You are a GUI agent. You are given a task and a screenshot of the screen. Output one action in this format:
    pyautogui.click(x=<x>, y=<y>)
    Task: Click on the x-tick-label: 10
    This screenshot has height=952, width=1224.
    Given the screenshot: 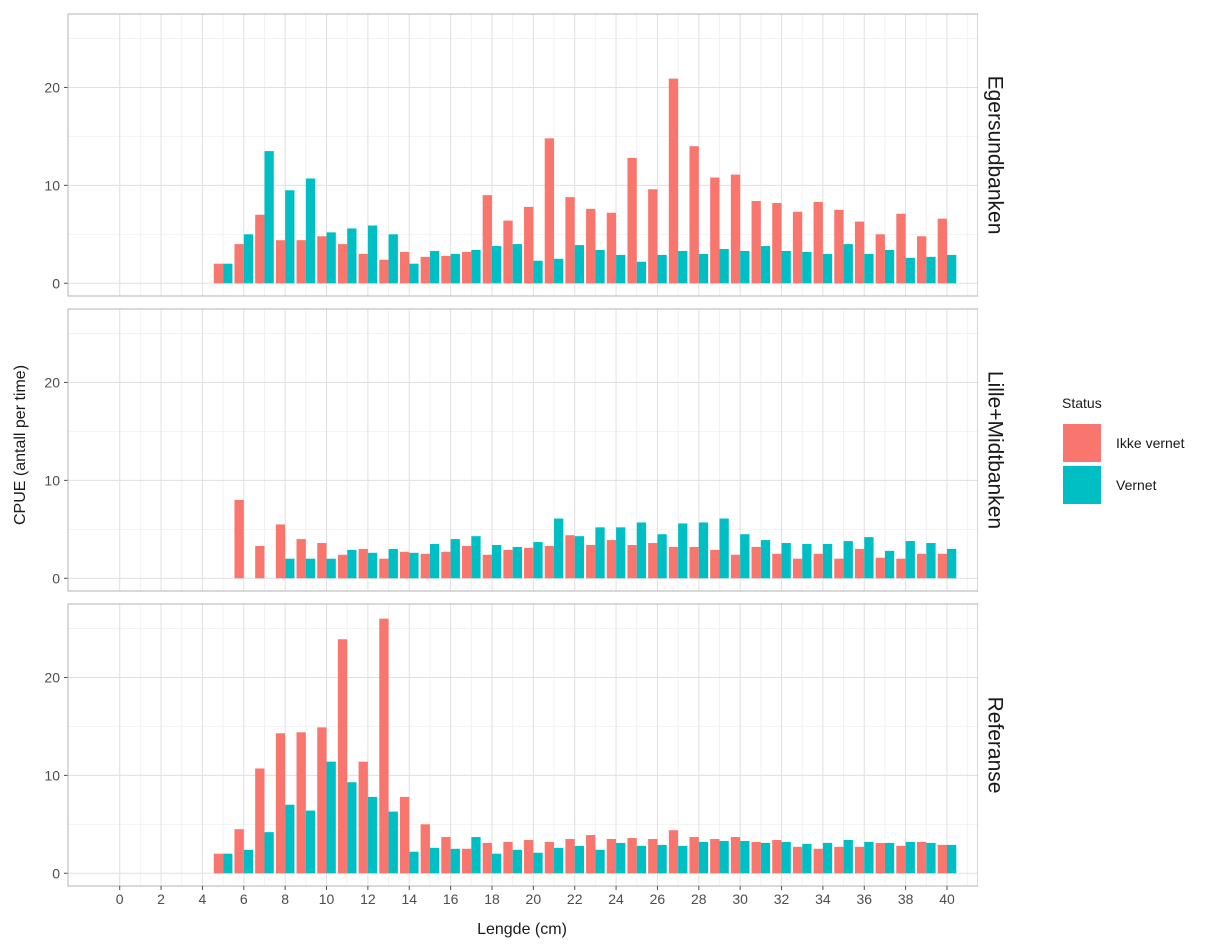 What is the action you would take?
    pyautogui.click(x=327, y=899)
    